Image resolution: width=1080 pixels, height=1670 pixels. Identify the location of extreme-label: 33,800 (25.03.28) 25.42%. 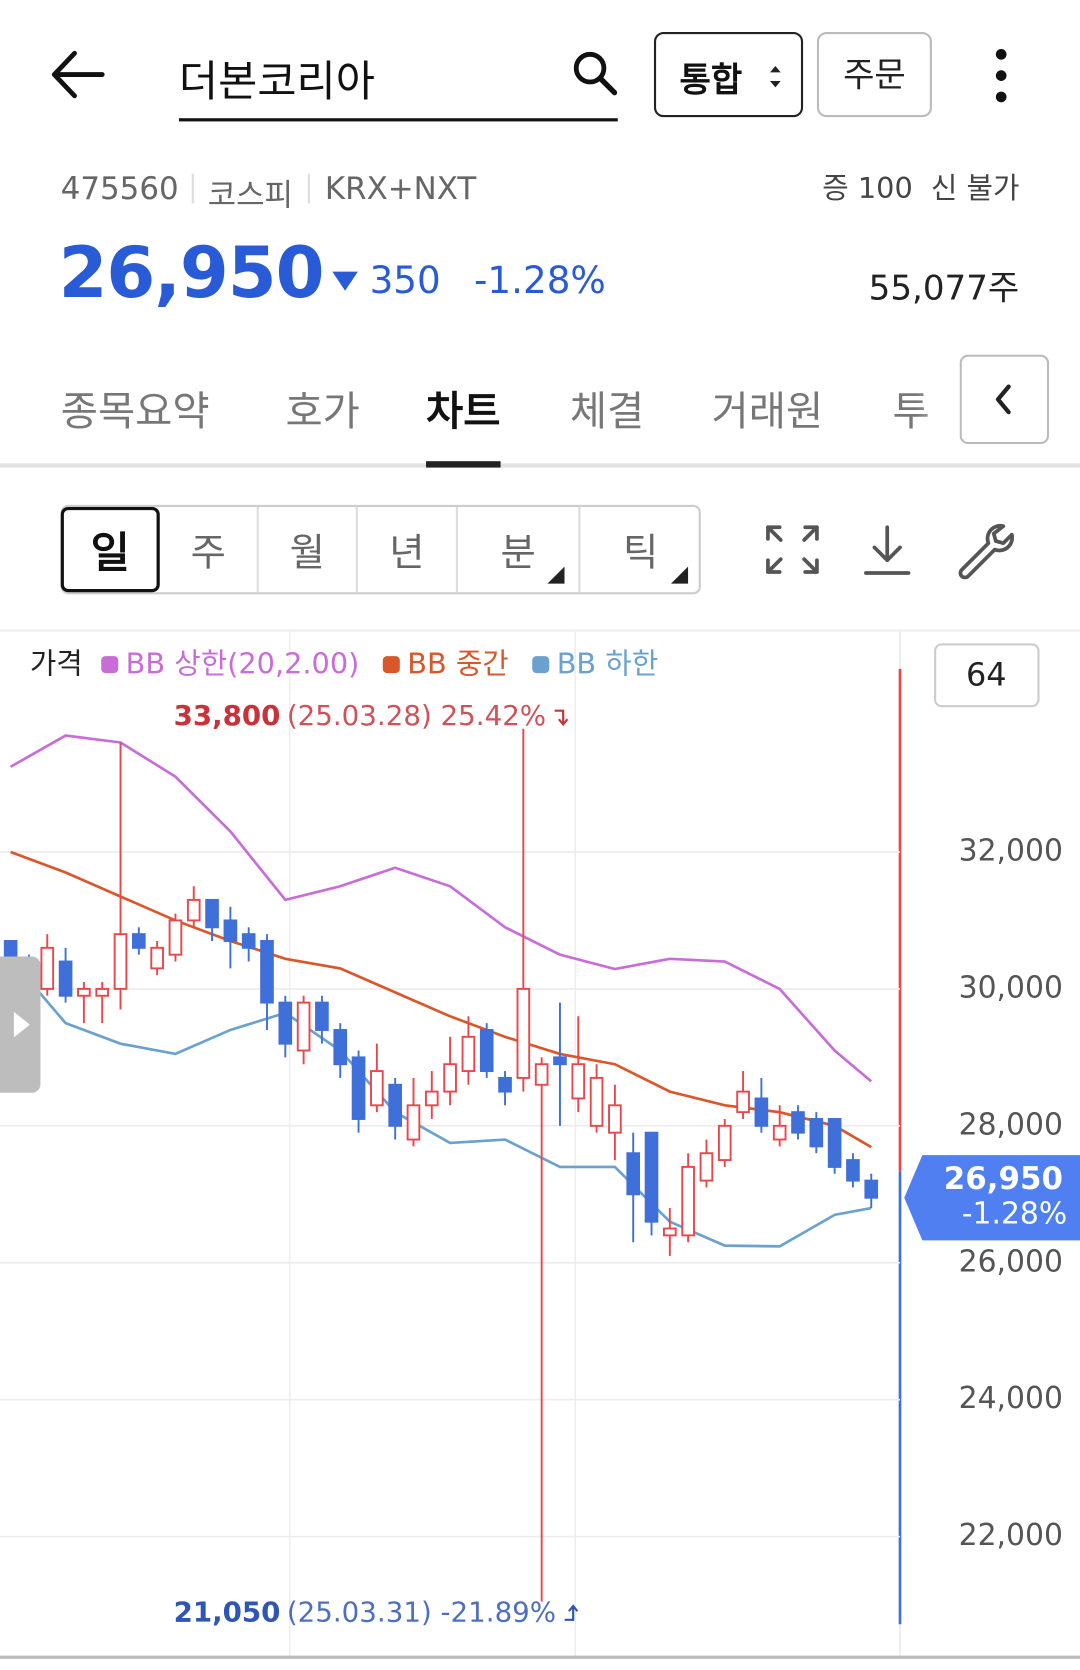
(360, 715).